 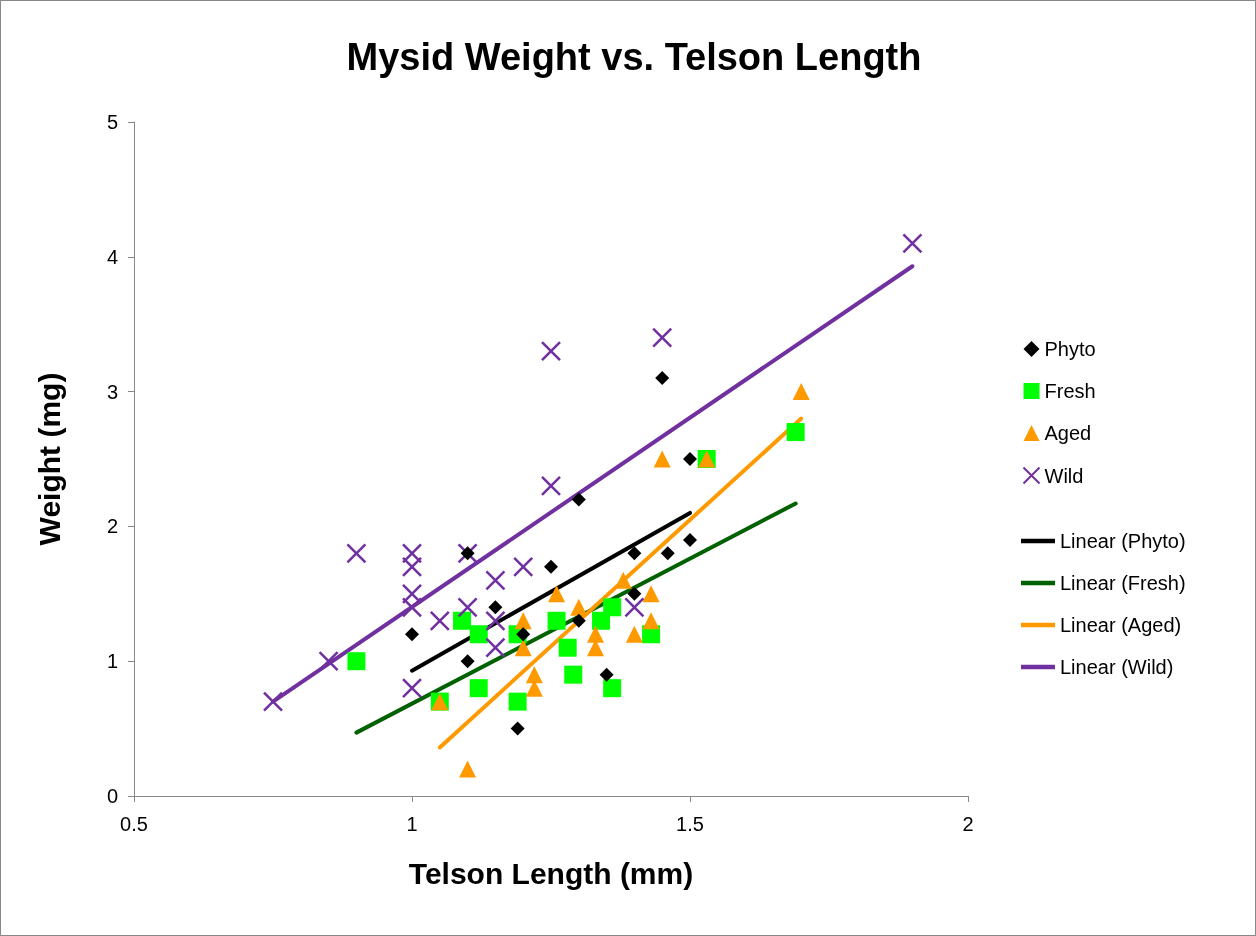 I want to click on y-tick-label: 1, so click(x=112, y=661).